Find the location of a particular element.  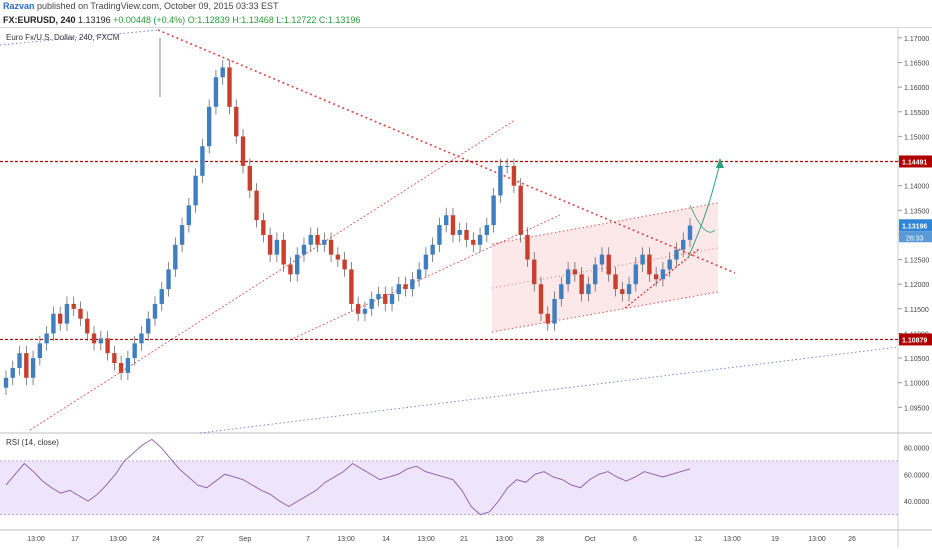

rsi-line is located at coordinates (348, 477).